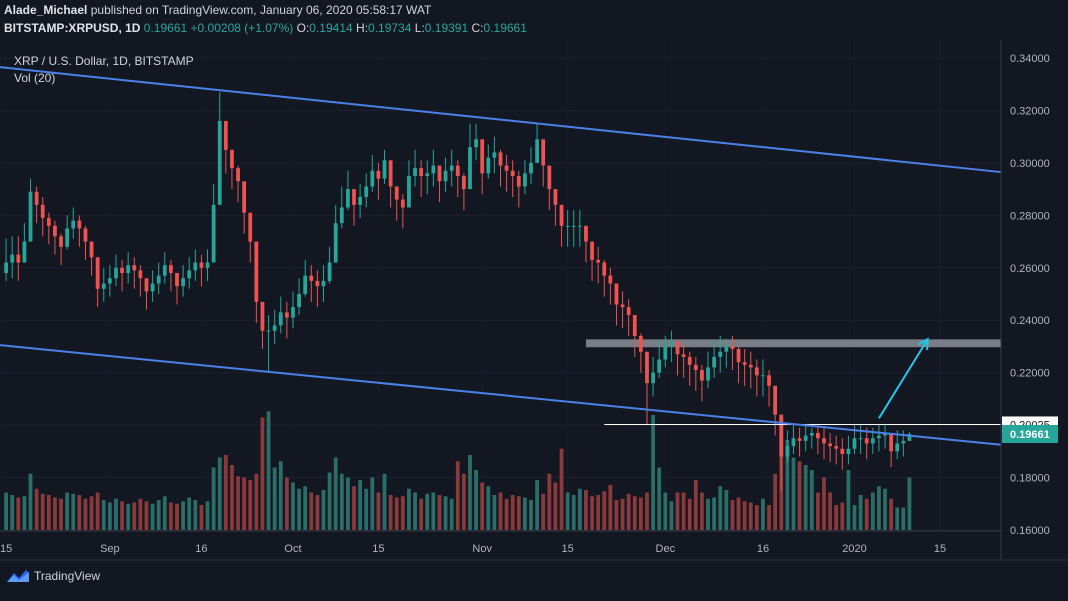 The width and height of the screenshot is (1068, 601). Describe the element at coordinates (292, 549) in the screenshot. I see `x-tick-label: Oct` at that location.